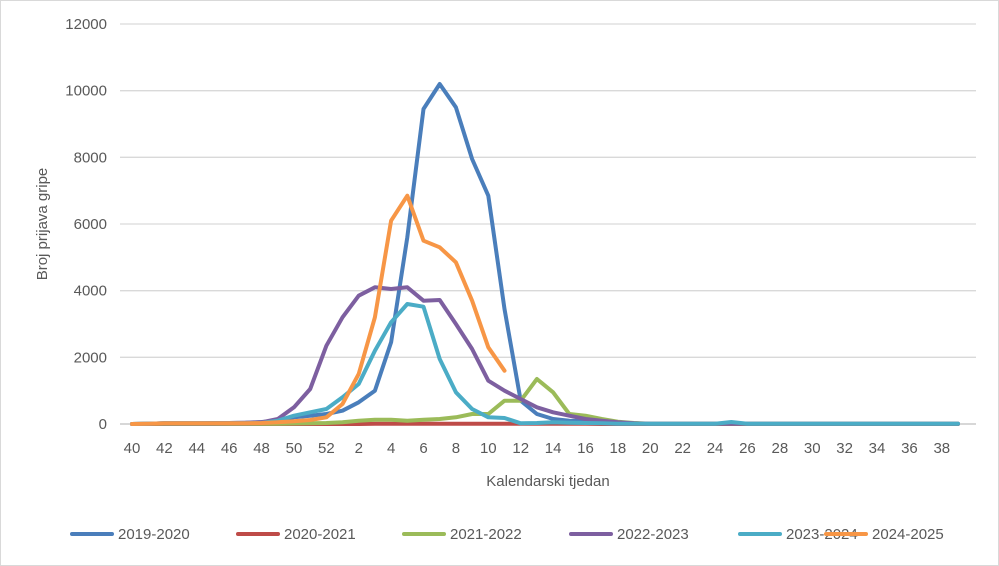  I want to click on legend-item: 2019-2020, so click(130, 534).